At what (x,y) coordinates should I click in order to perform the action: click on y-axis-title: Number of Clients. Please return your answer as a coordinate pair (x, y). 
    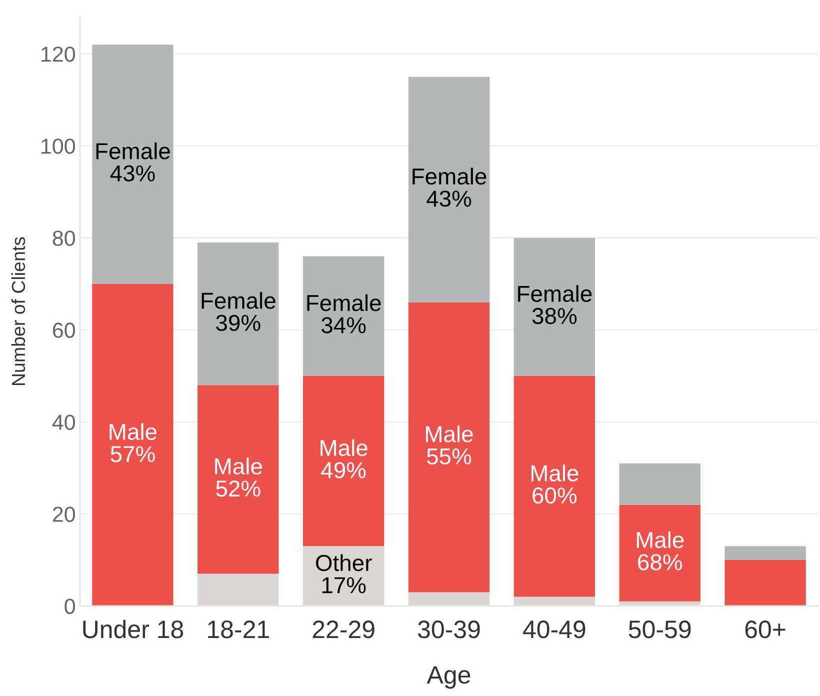
    Looking at the image, I should click on (18, 311).